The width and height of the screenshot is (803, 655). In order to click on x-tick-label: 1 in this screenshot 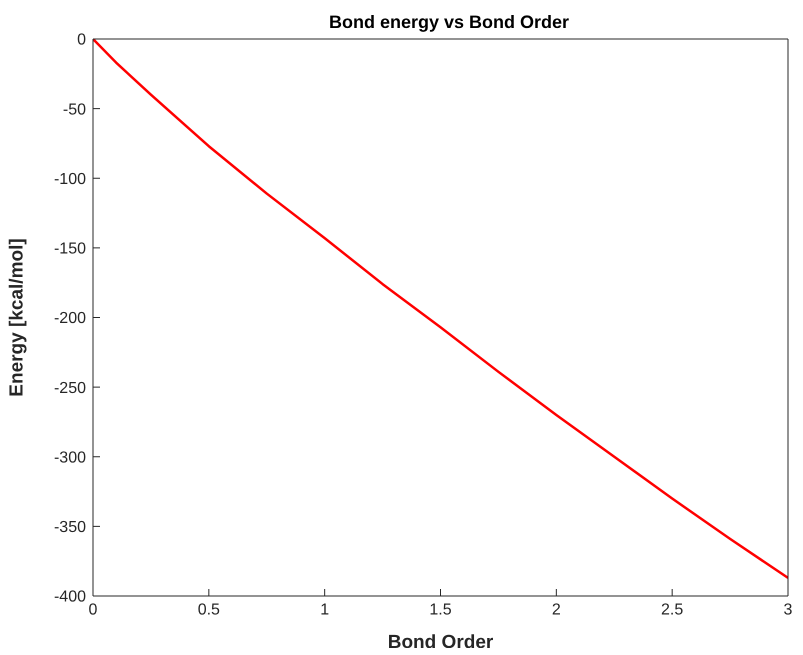, I will do `click(325, 609)`.